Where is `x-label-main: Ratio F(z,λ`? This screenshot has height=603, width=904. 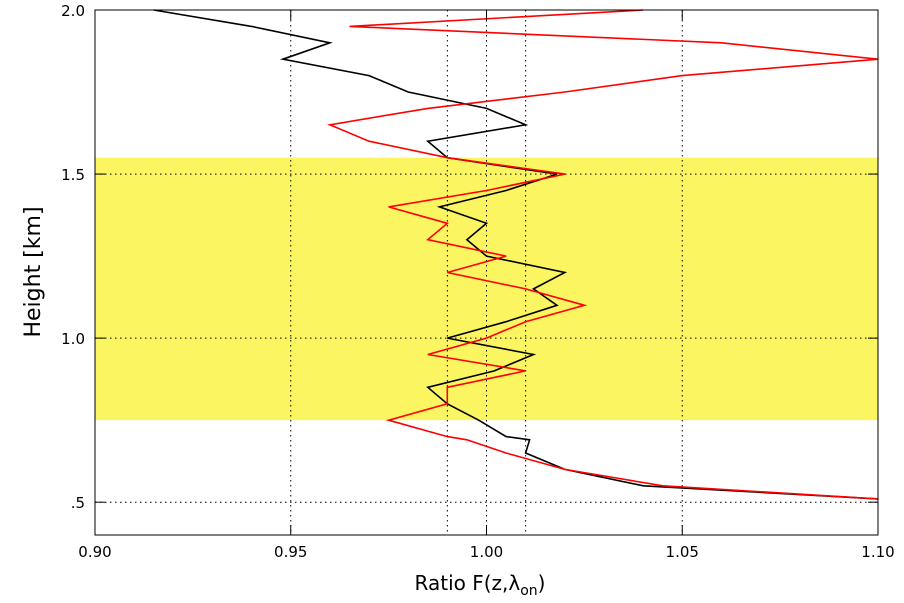 x-label-main: Ratio F(z,λ is located at coordinates (468, 583).